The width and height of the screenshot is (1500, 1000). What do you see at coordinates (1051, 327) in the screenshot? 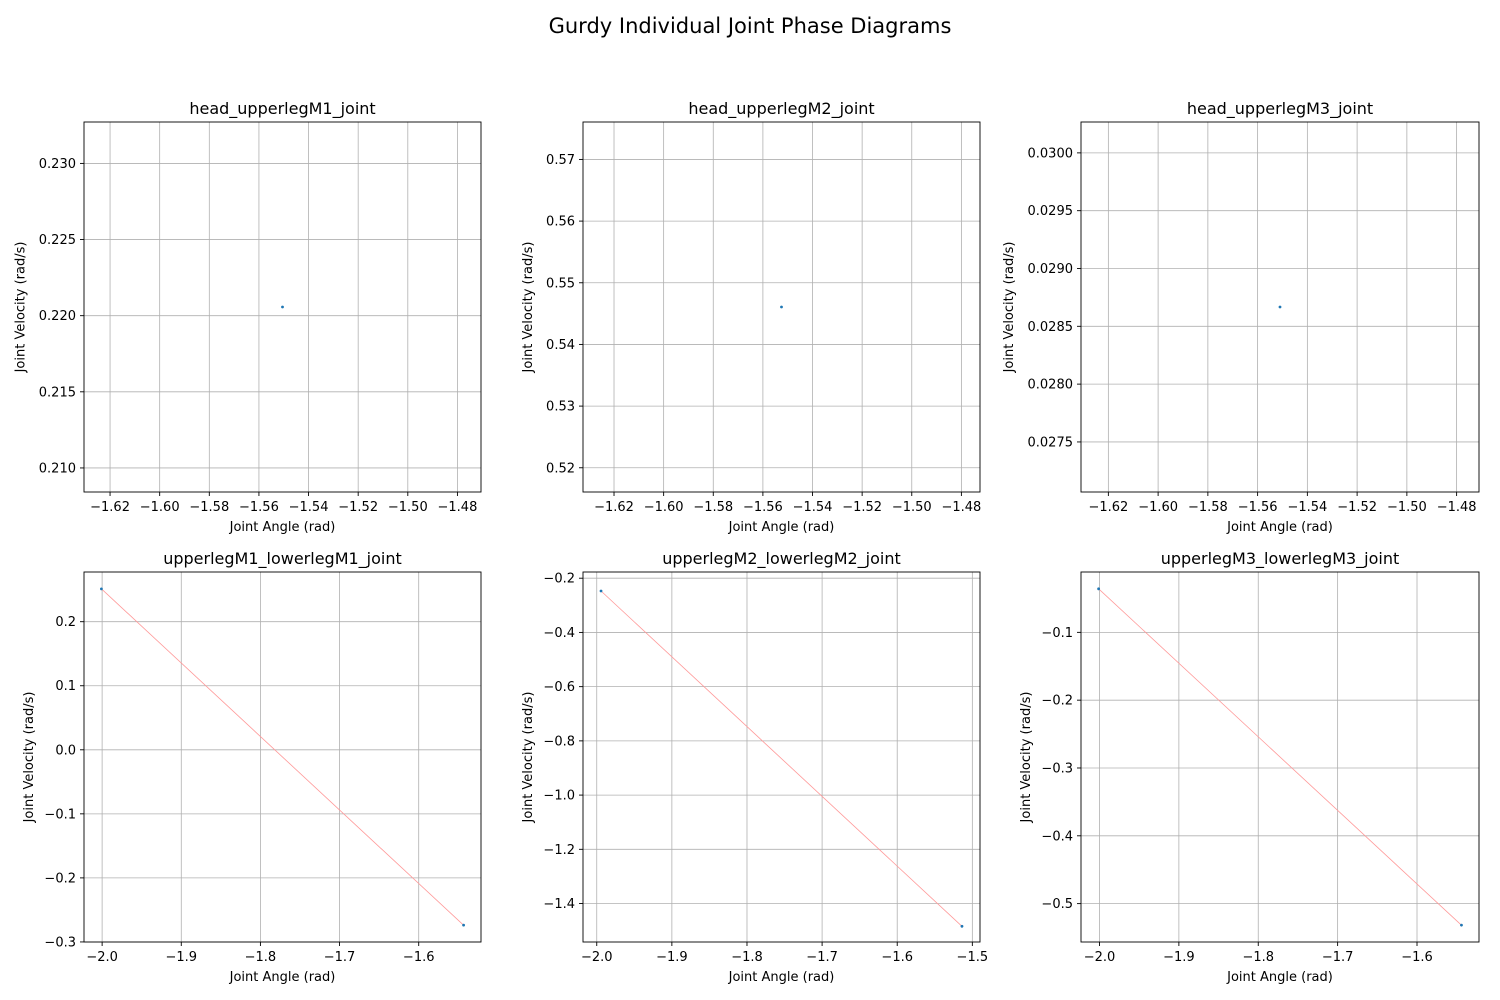
I see `y-tick-label: 0.0285` at bounding box center [1051, 327].